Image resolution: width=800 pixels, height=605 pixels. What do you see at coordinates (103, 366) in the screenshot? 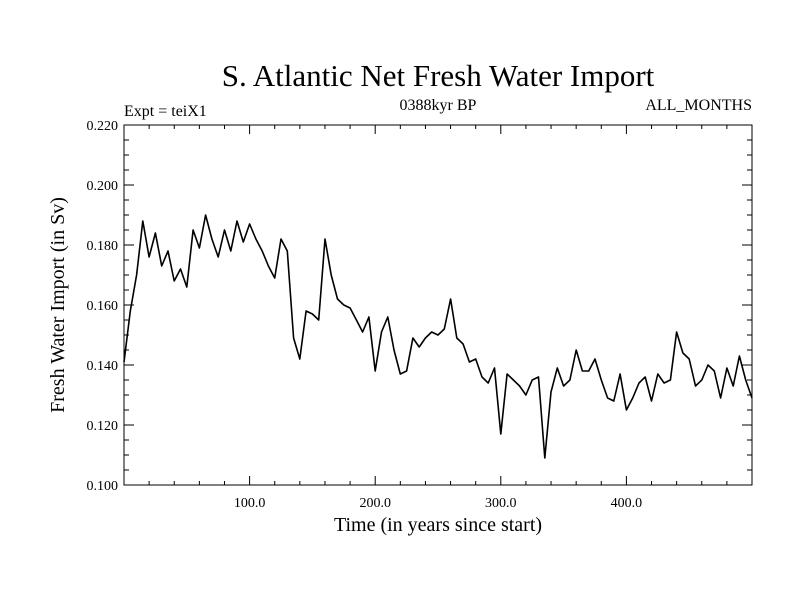
I see `y-tick-label: 0.140` at bounding box center [103, 366].